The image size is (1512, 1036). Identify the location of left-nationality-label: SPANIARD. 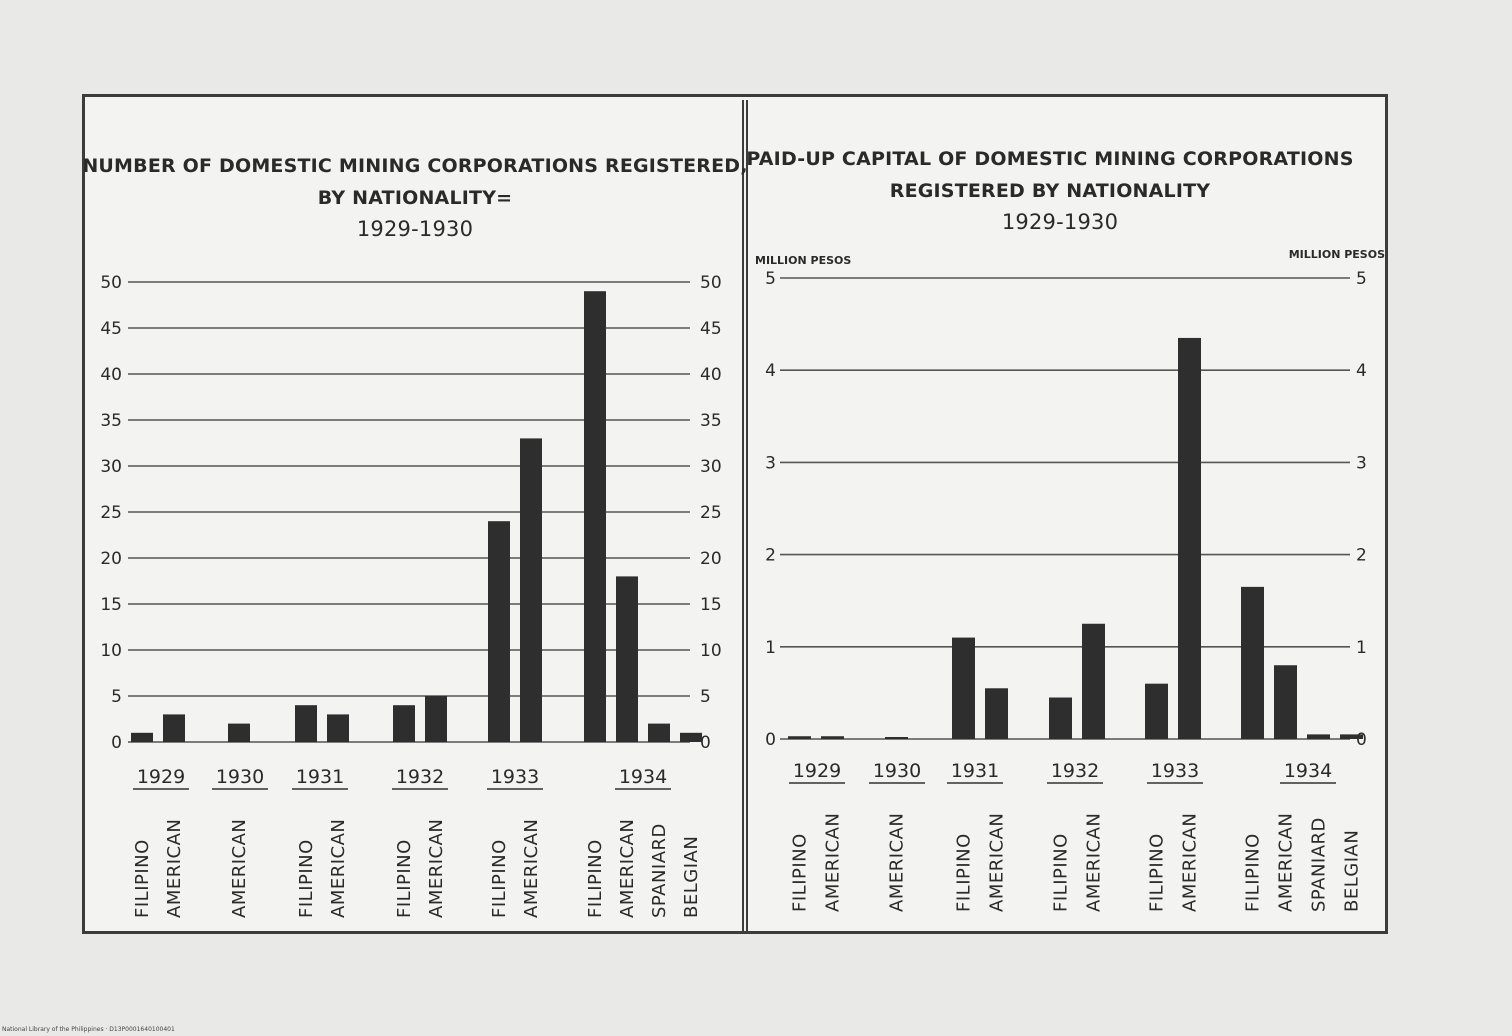
(659, 870).